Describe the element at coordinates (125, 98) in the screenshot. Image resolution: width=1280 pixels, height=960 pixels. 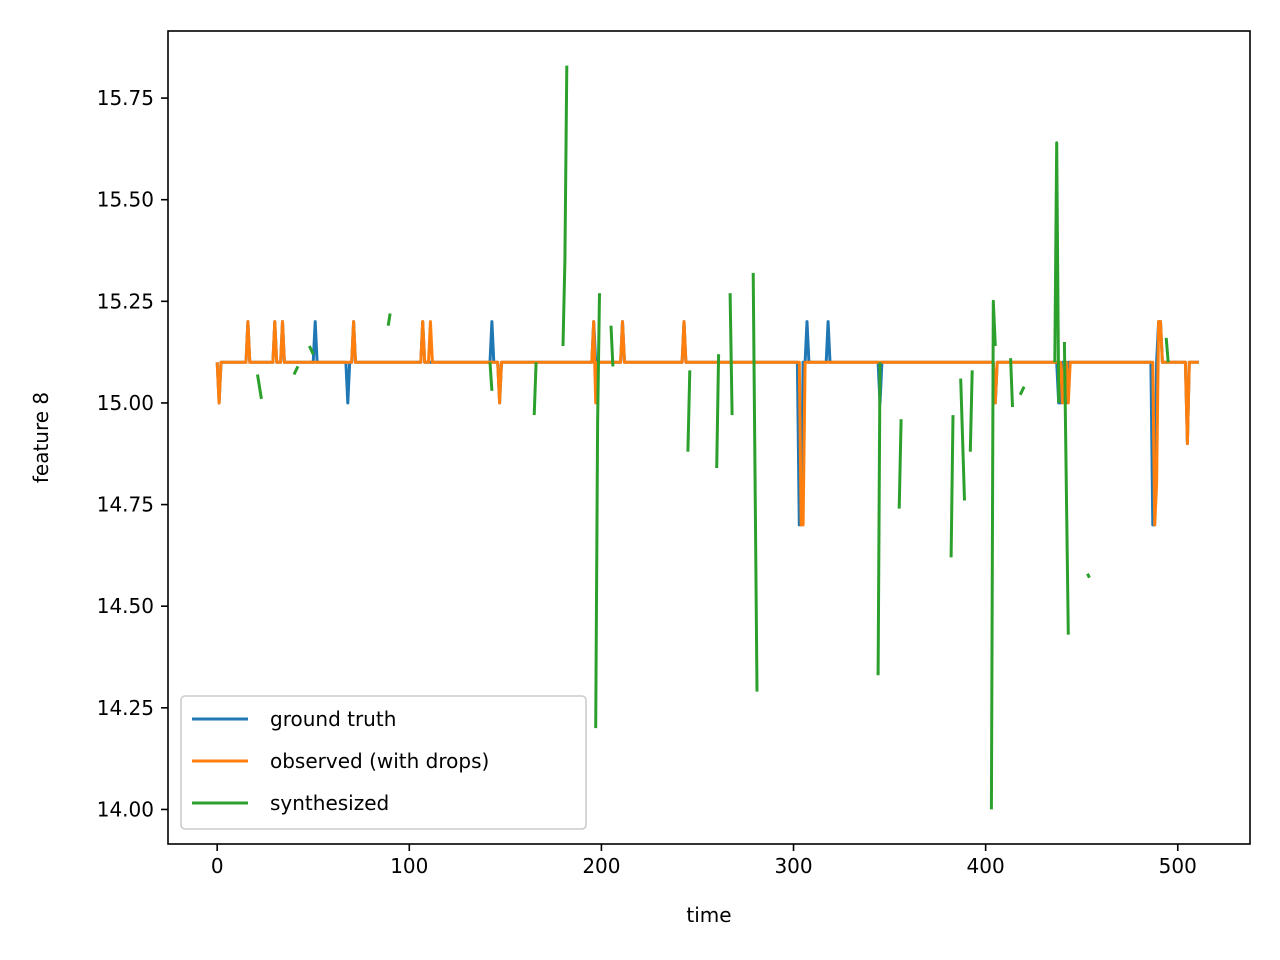
I see `y-tick-label: 15.75` at that location.